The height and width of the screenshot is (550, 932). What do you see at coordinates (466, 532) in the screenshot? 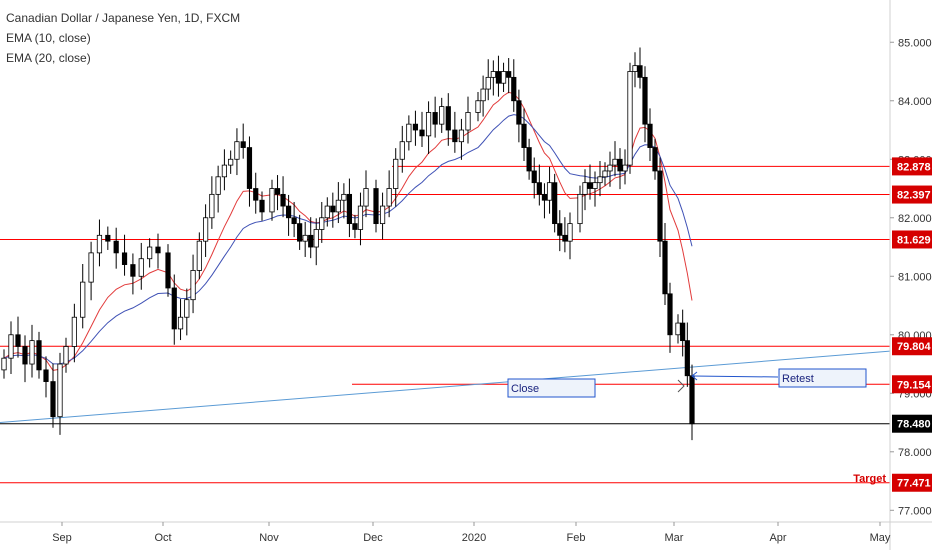
I see `time-axis: Sep Oct Nov Dec 2020 Feb Mar Apr May` at bounding box center [466, 532].